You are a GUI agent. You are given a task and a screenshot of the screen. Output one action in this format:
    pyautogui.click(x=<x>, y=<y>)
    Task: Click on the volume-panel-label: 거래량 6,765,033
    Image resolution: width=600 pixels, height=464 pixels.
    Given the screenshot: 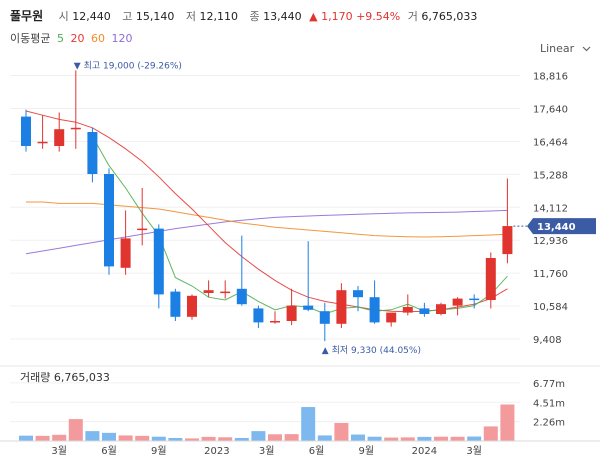 What is the action you would take?
    pyautogui.click(x=65, y=377)
    